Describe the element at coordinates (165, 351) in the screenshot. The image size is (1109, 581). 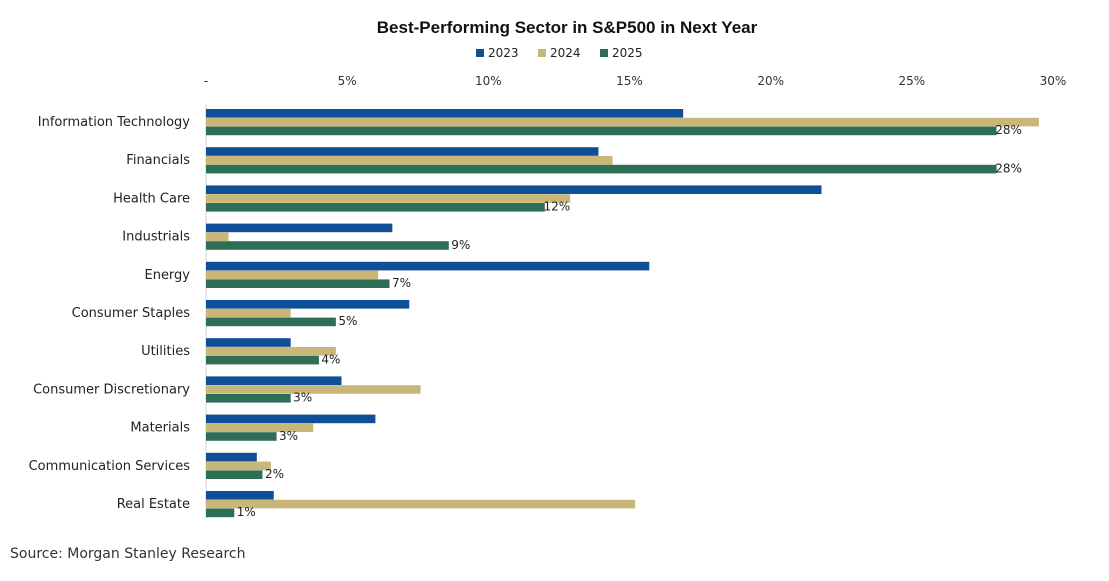
I see `category-label: Utilities` at that location.